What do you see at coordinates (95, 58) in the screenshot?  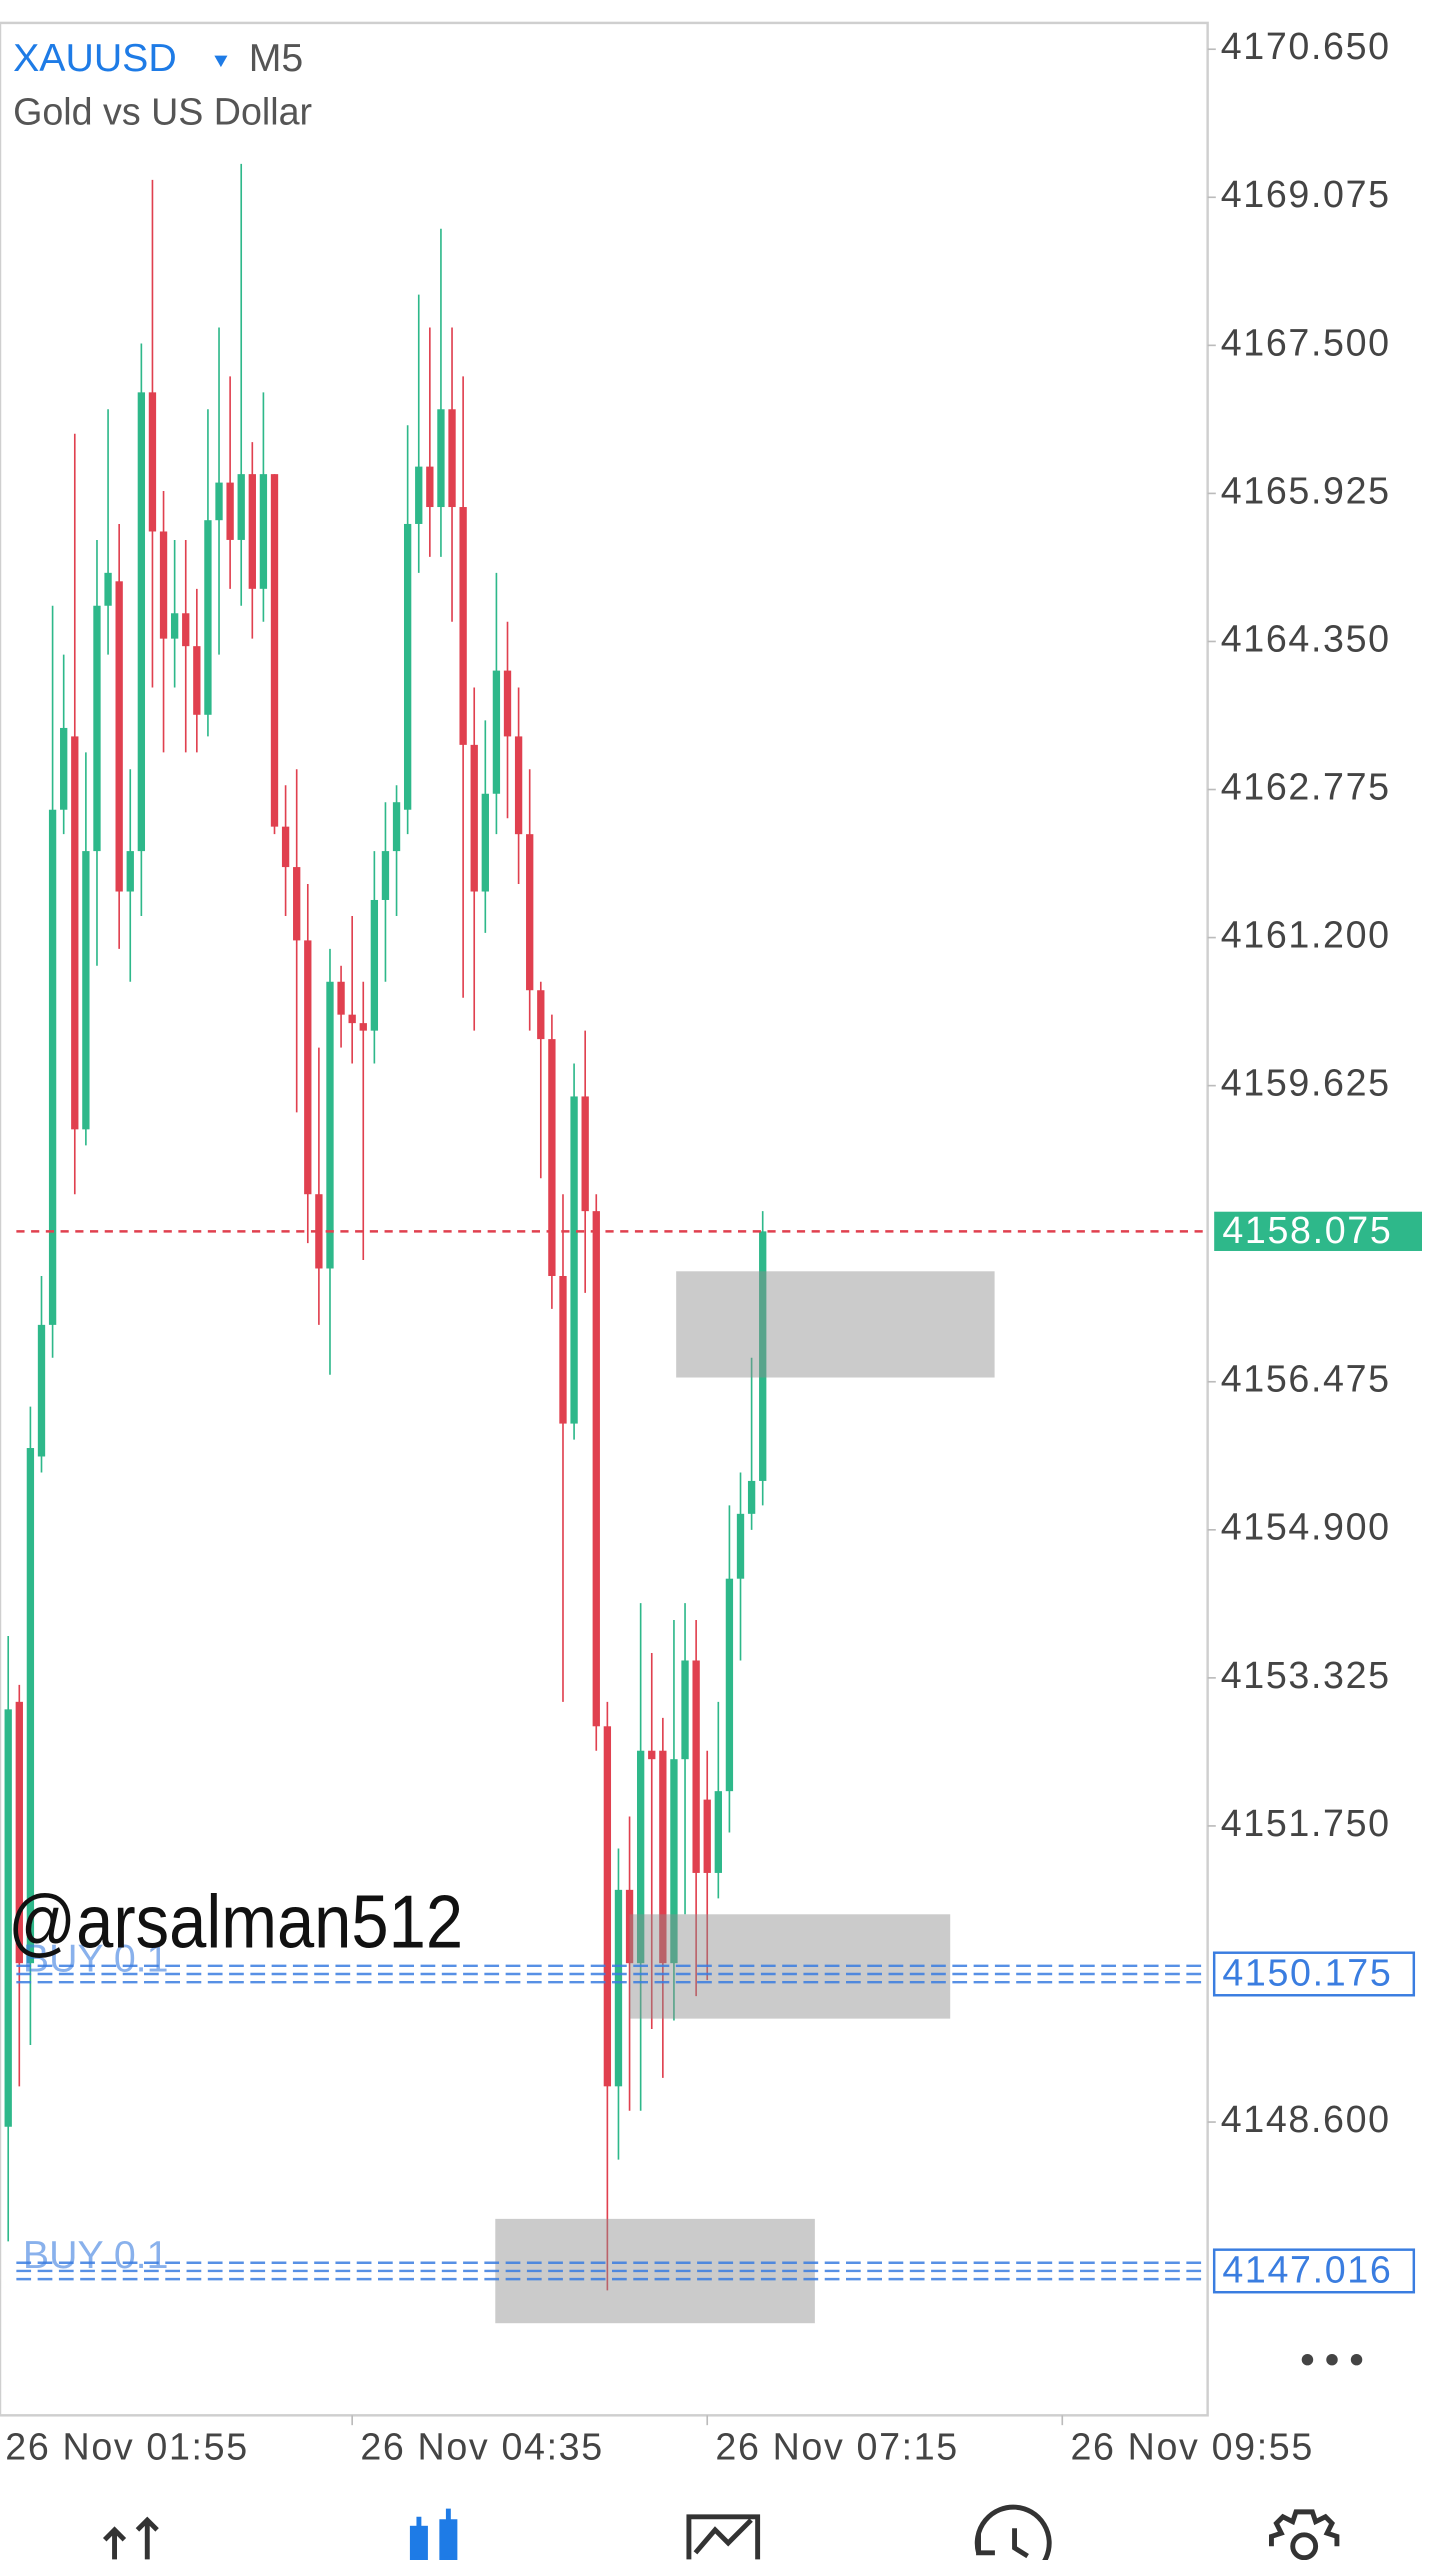 I see `symbol: XAUUSD` at bounding box center [95, 58].